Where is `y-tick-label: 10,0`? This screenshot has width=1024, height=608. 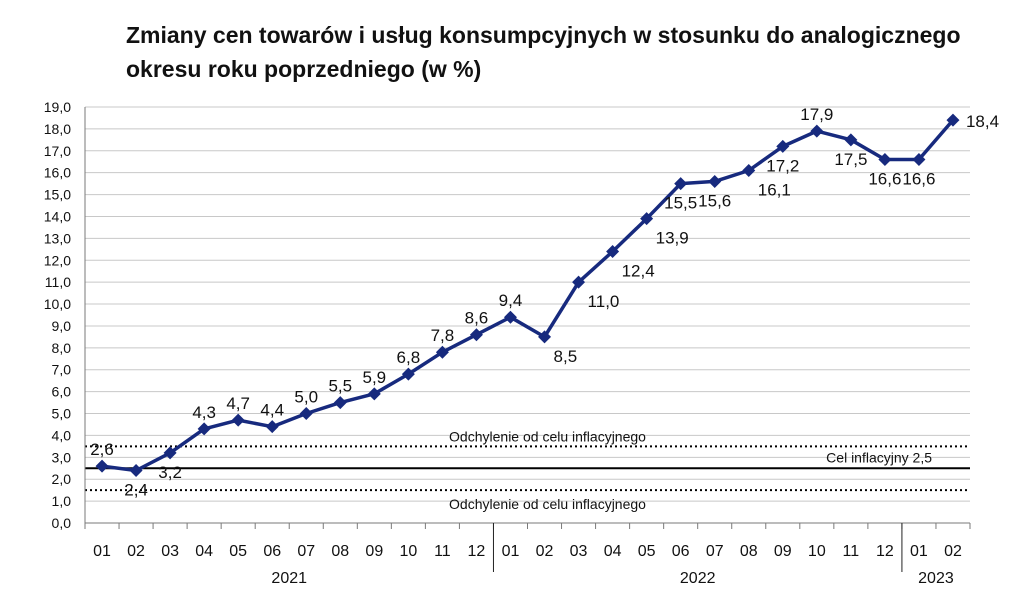
y-tick-label: 10,0 is located at coordinates (57, 304).